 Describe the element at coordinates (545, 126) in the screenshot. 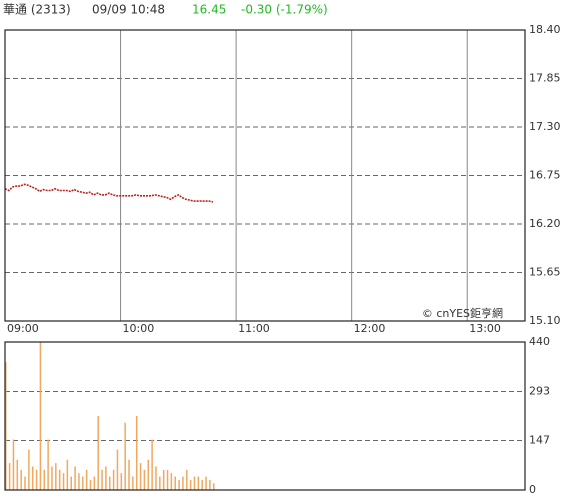

I see `y-tick-label: 17.30` at that location.